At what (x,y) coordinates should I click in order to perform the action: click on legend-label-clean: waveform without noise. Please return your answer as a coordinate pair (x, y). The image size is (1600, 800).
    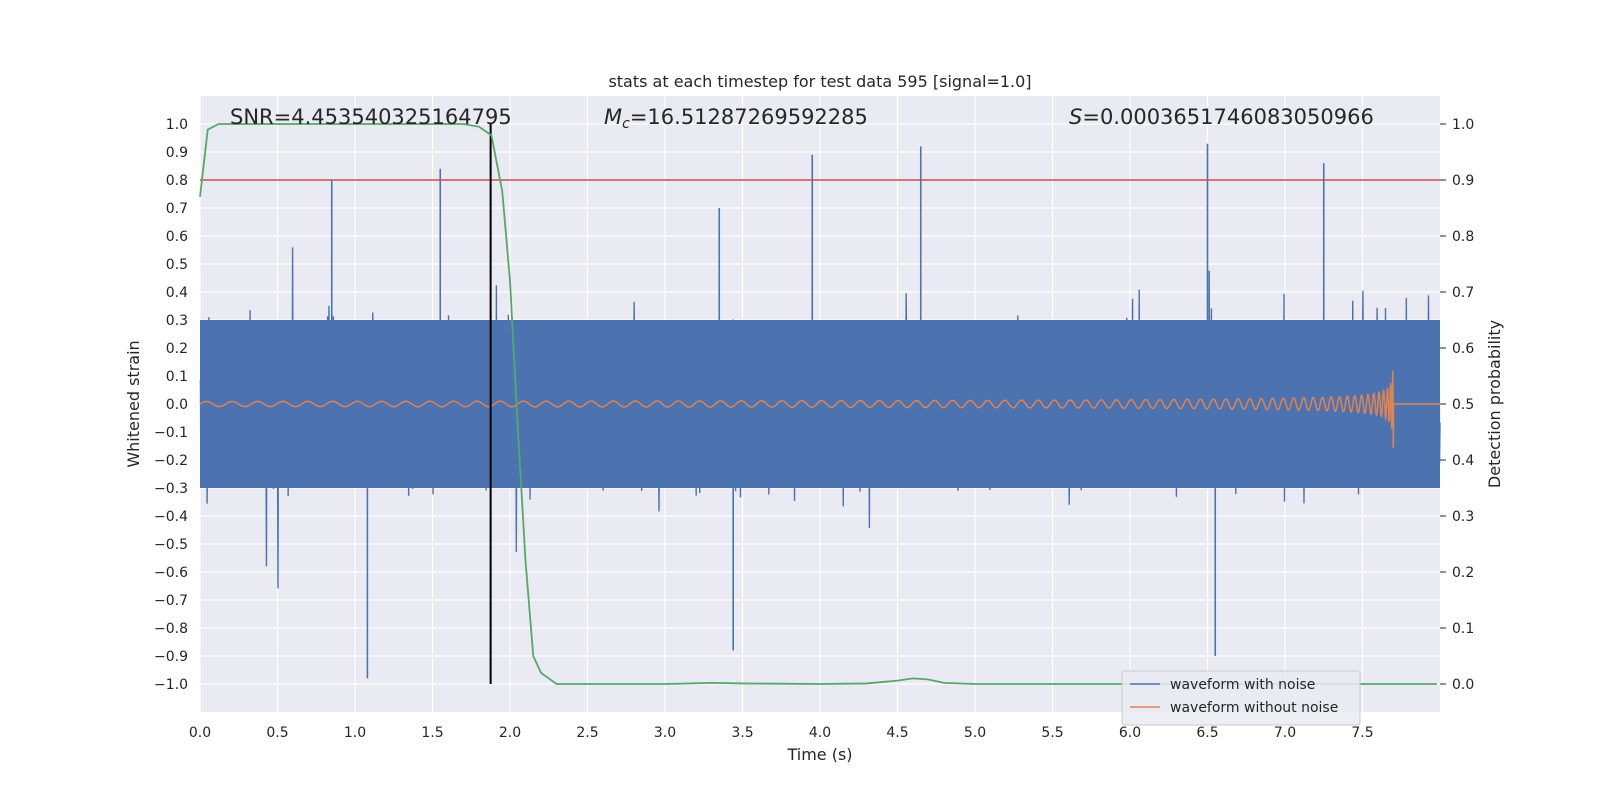
    Looking at the image, I should click on (1254, 708).